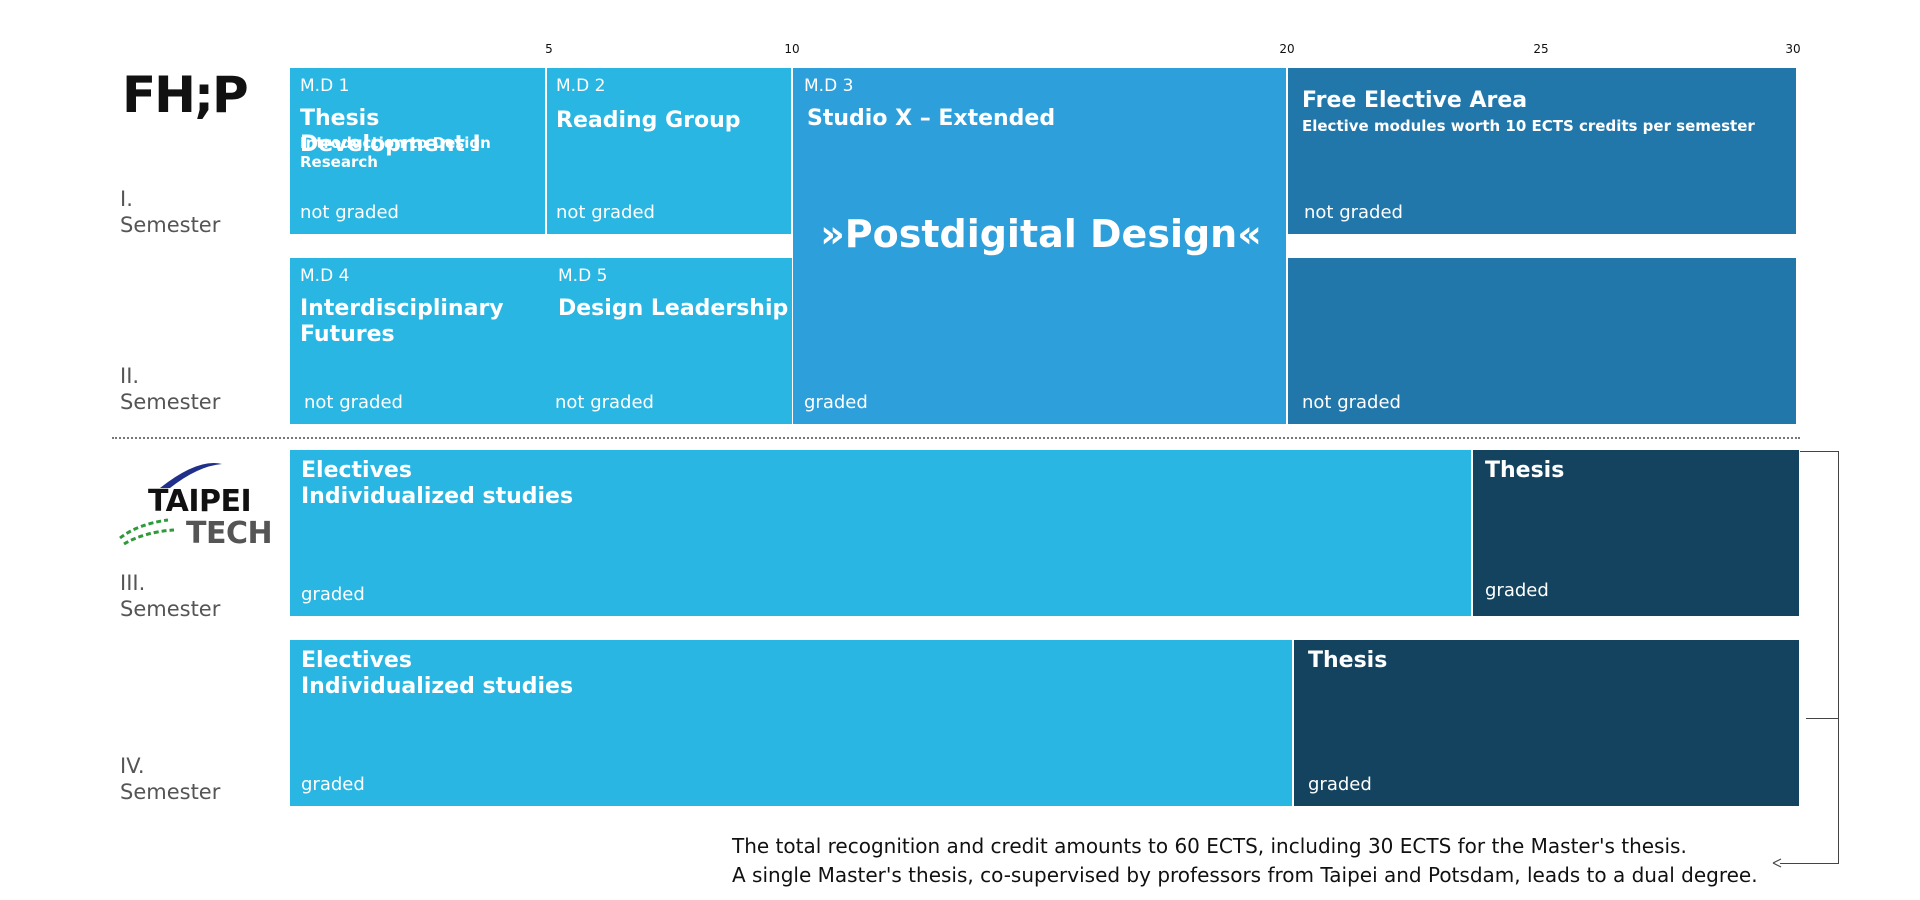  I want to click on module-free-elective-s2: not graded, so click(1542, 341).